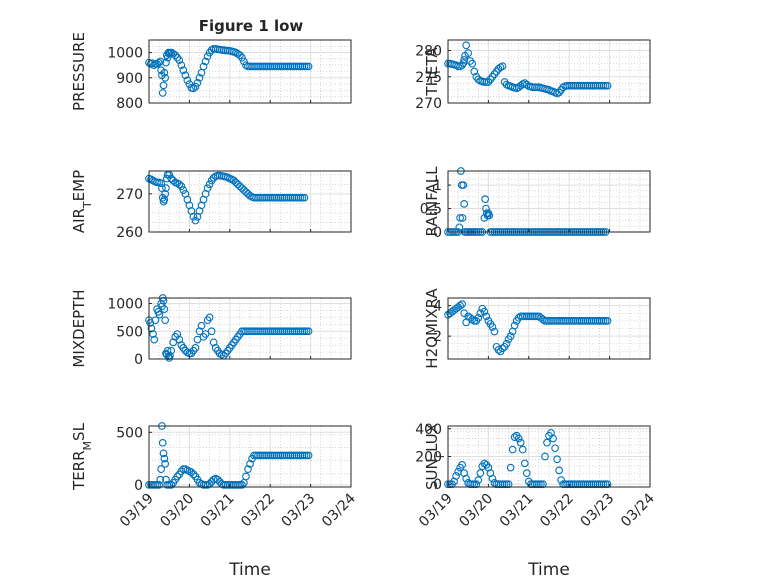 The width and height of the screenshot is (778, 583). Describe the element at coordinates (437, 186) in the screenshot. I see `y-tick-label: 1` at that location.